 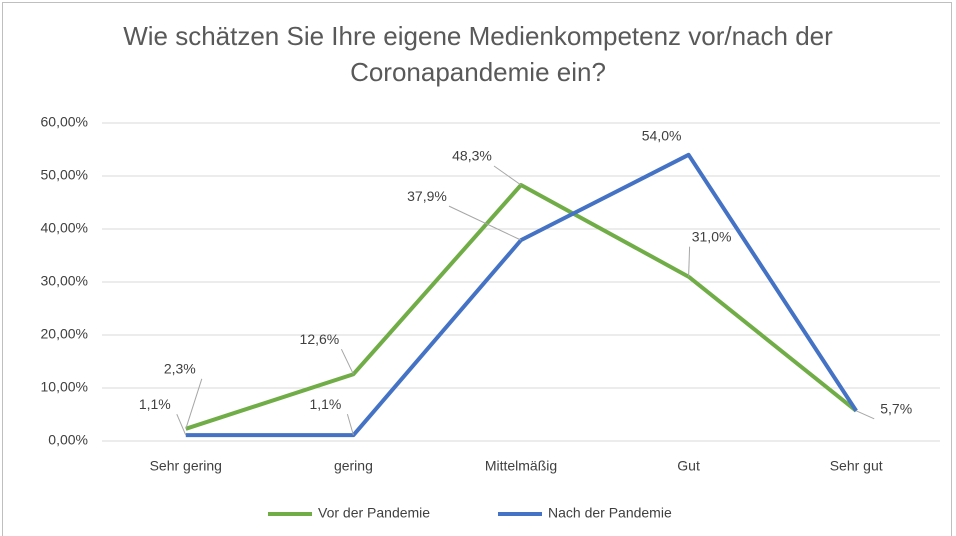 I want to click on data-label: 12,6%, so click(x=320, y=339).